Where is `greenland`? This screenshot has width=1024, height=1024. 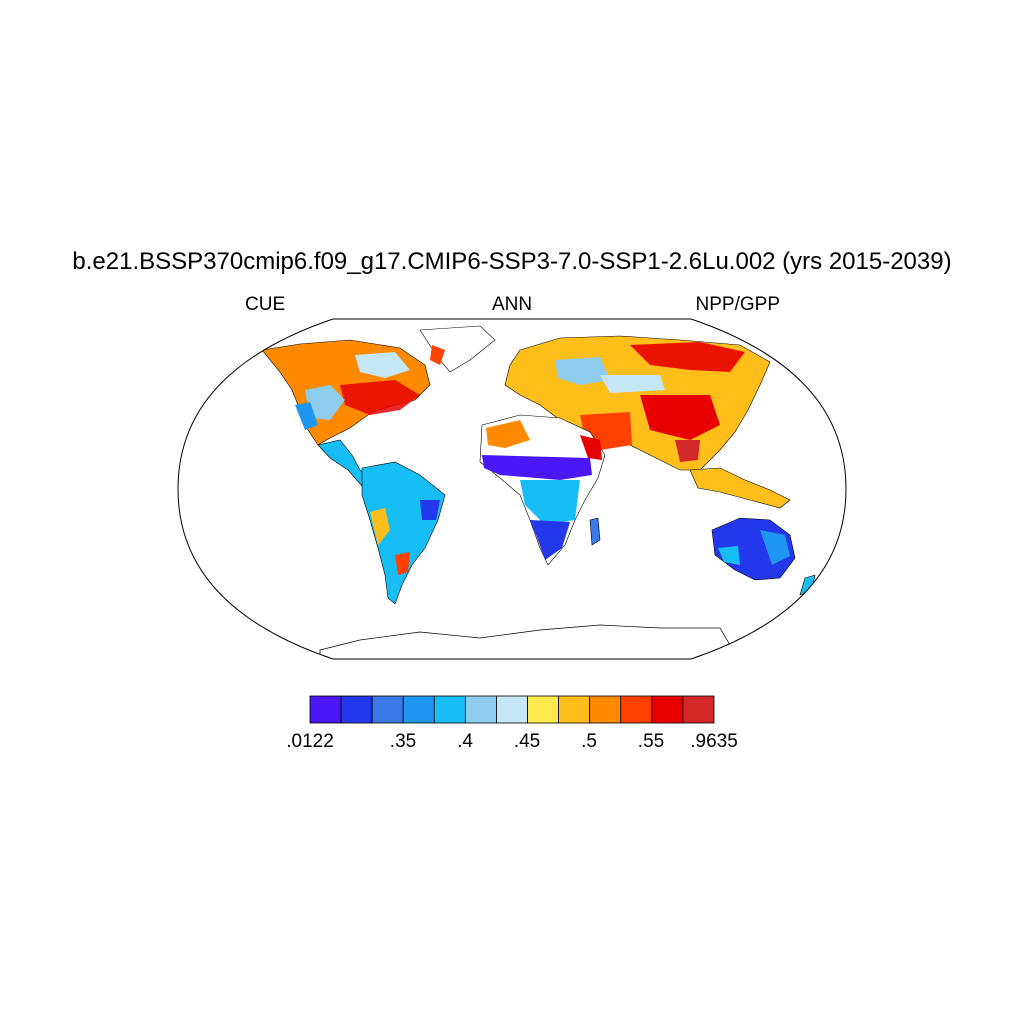
greenland is located at coordinates (457, 349).